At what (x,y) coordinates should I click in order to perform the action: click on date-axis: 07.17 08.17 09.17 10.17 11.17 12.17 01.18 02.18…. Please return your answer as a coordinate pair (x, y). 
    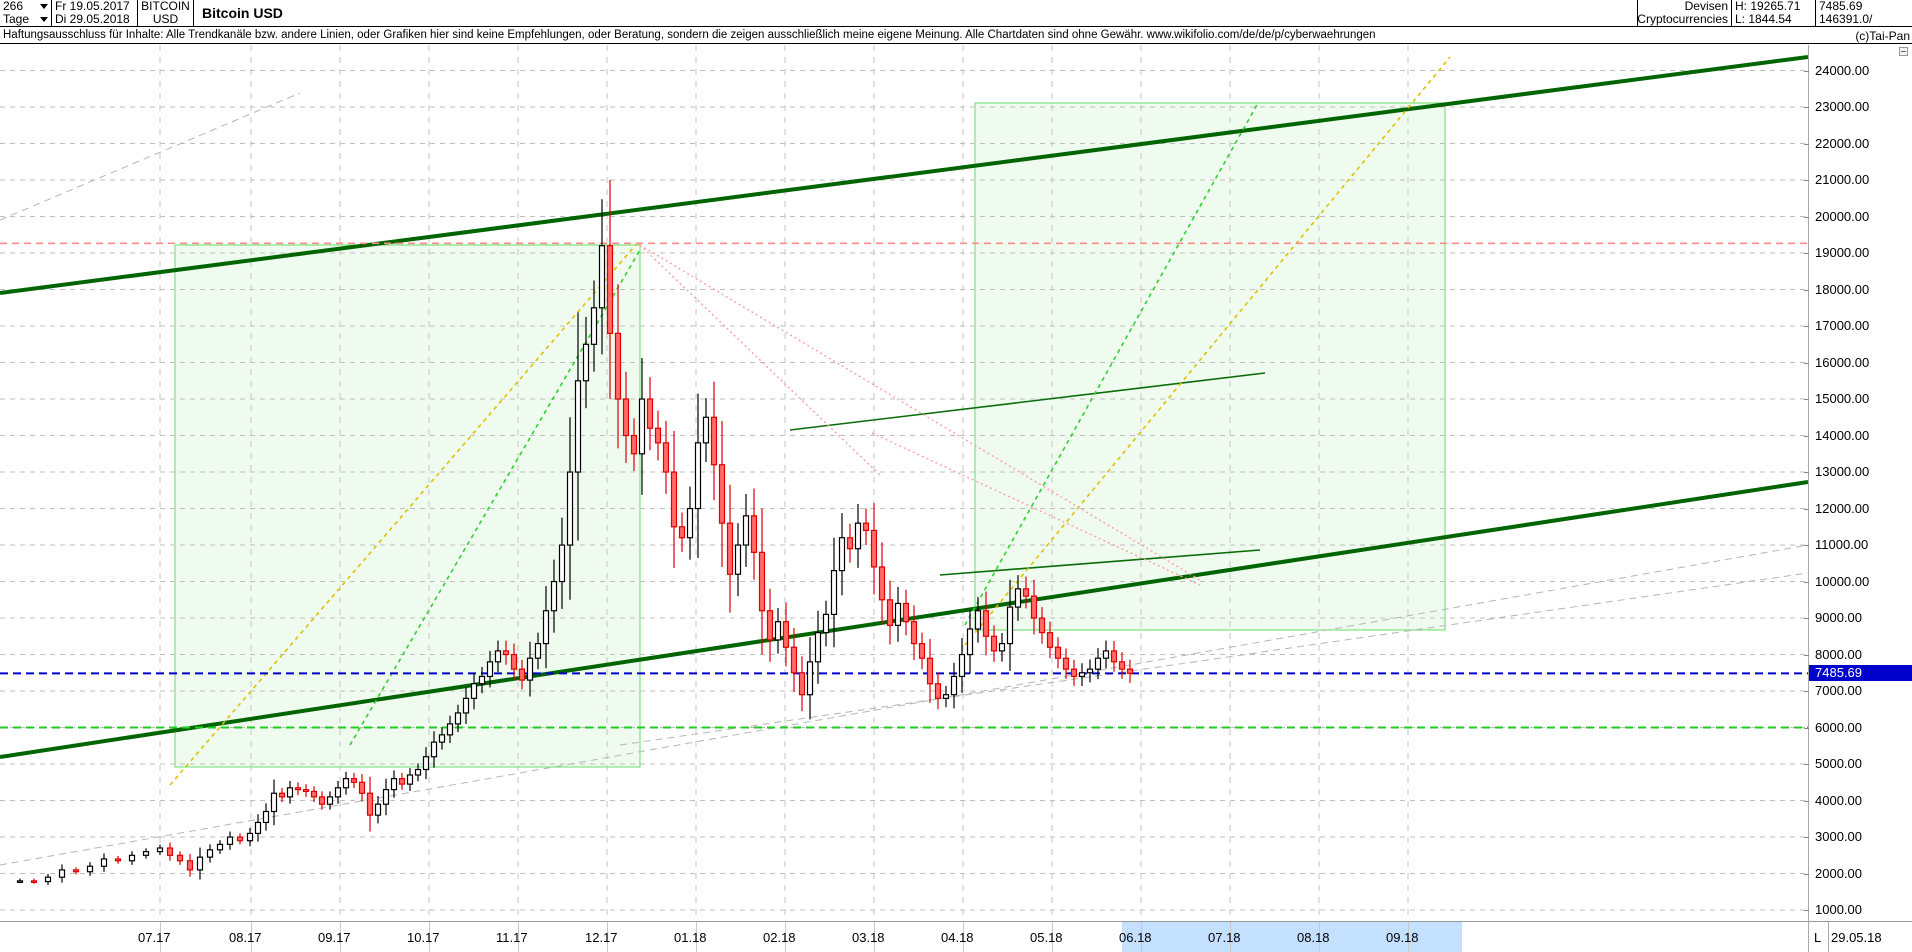
    Looking at the image, I should click on (904, 936).